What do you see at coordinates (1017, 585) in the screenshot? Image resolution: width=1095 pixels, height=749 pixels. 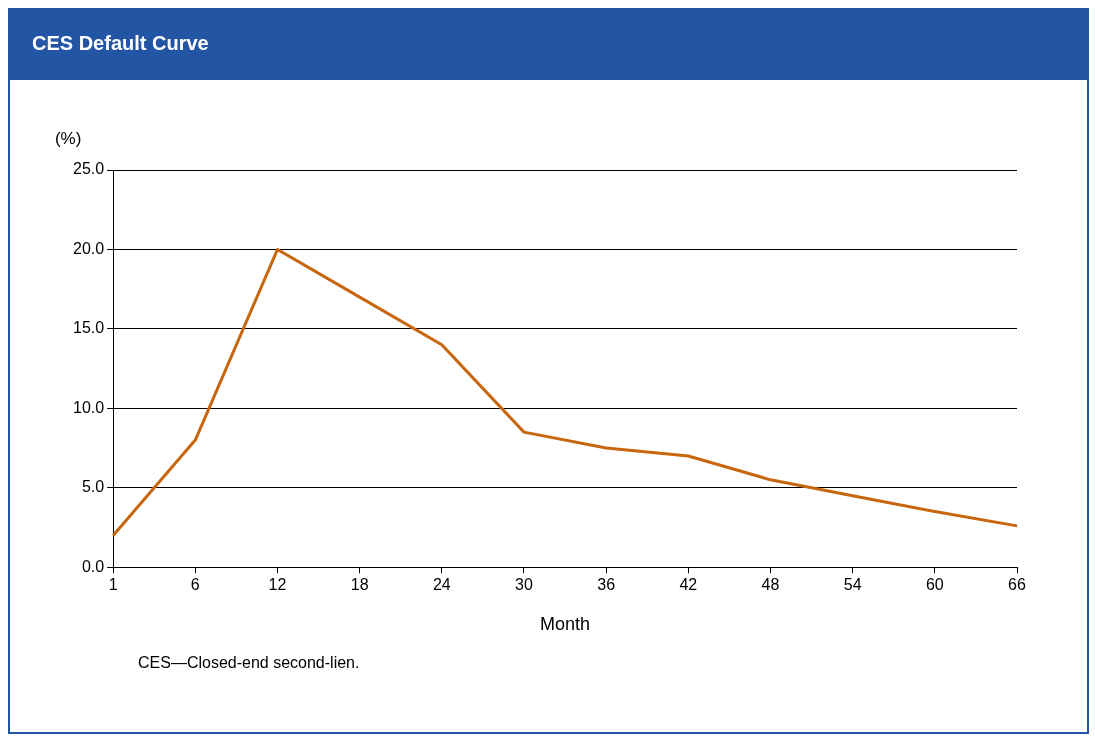 I see `x-tick-label: 66` at bounding box center [1017, 585].